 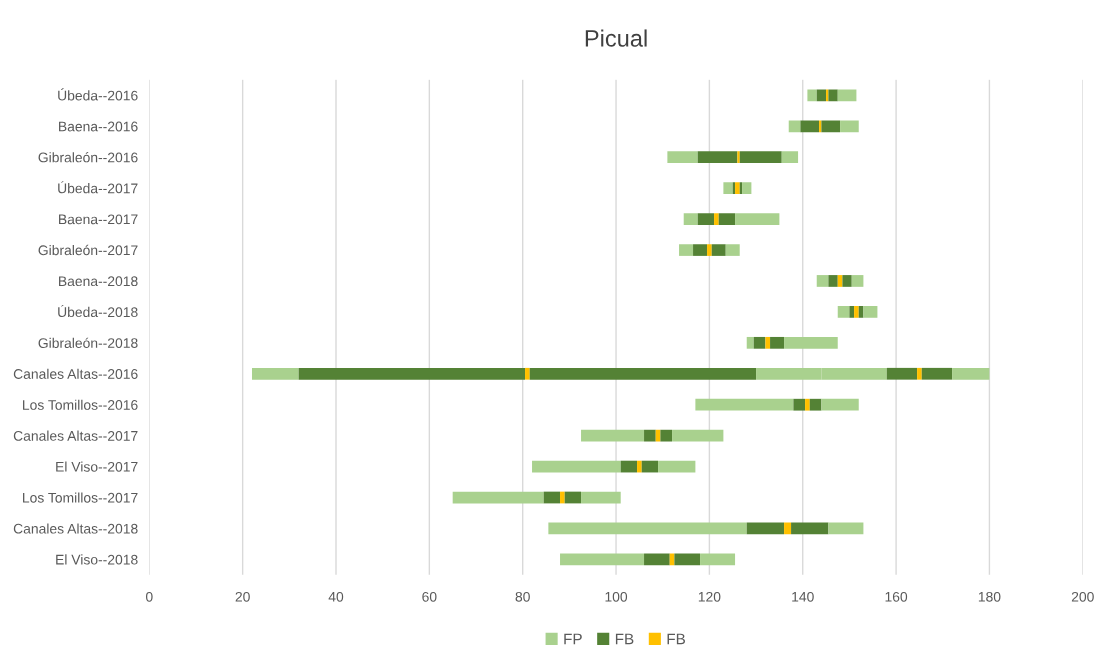 What do you see at coordinates (149, 596) in the screenshot?
I see `x-tick-label: 0` at bounding box center [149, 596].